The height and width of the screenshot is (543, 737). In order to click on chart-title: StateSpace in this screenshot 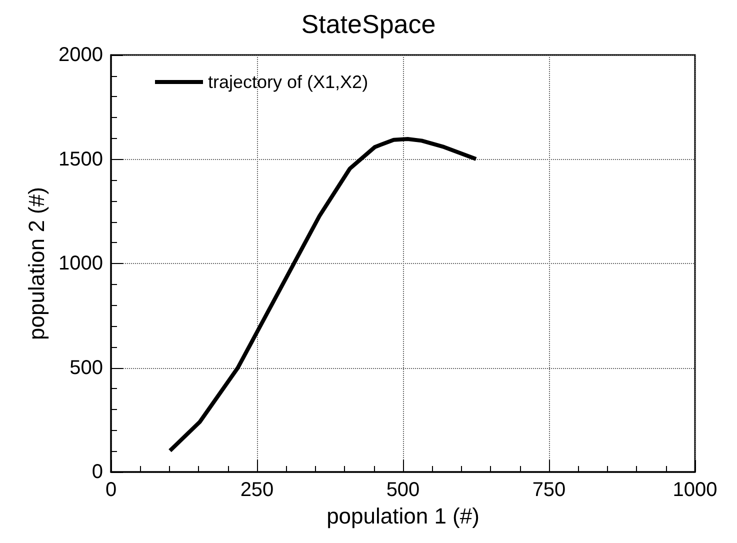, I will do `click(368, 24)`.